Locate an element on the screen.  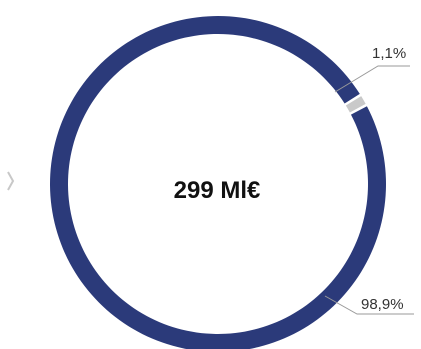
slice-label-large: 98,9% is located at coordinates (382, 304).